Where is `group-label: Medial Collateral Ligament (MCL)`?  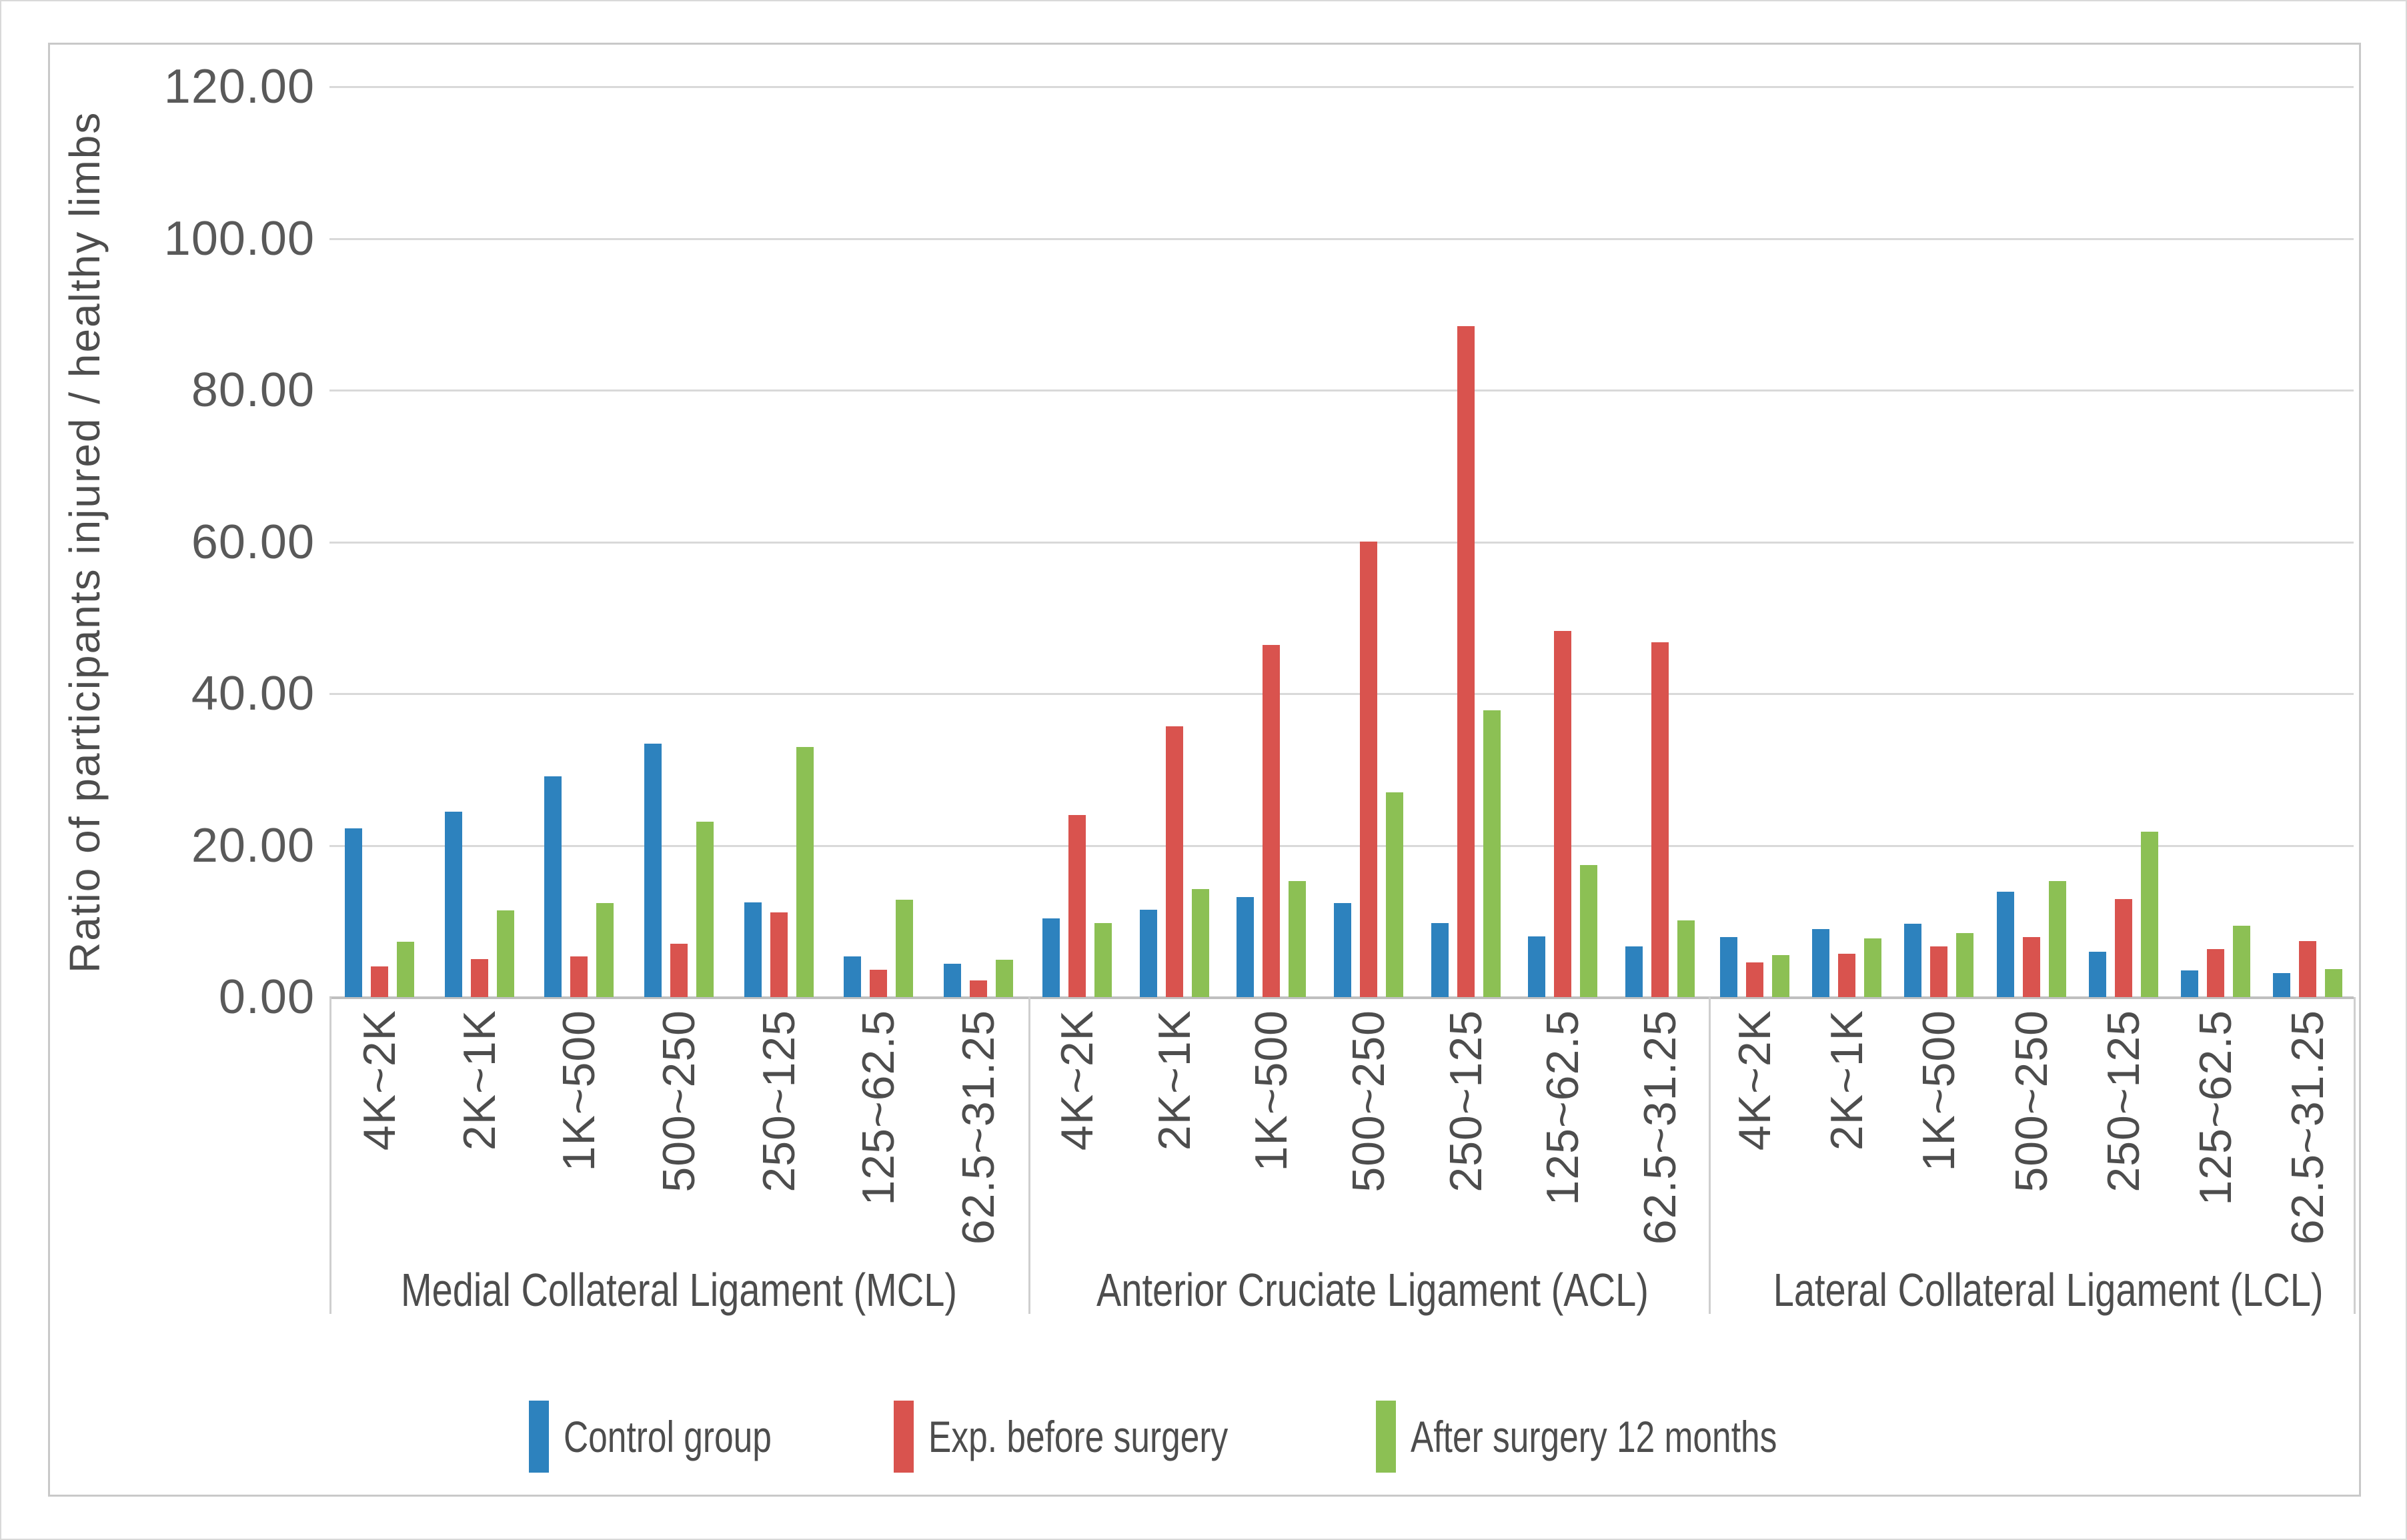
group-label: Medial Collateral Ligament (MCL) is located at coordinates (679, 1290).